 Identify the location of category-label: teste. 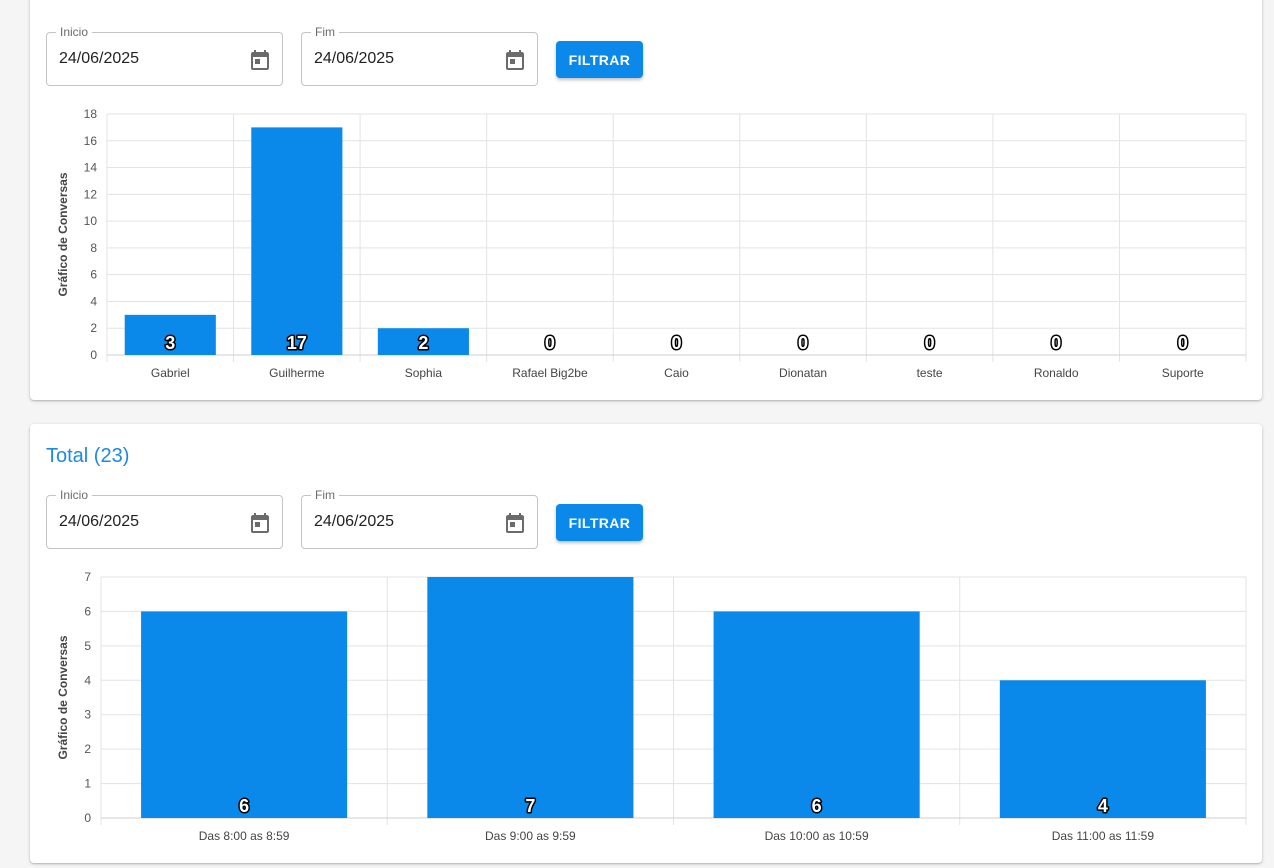
(930, 373).